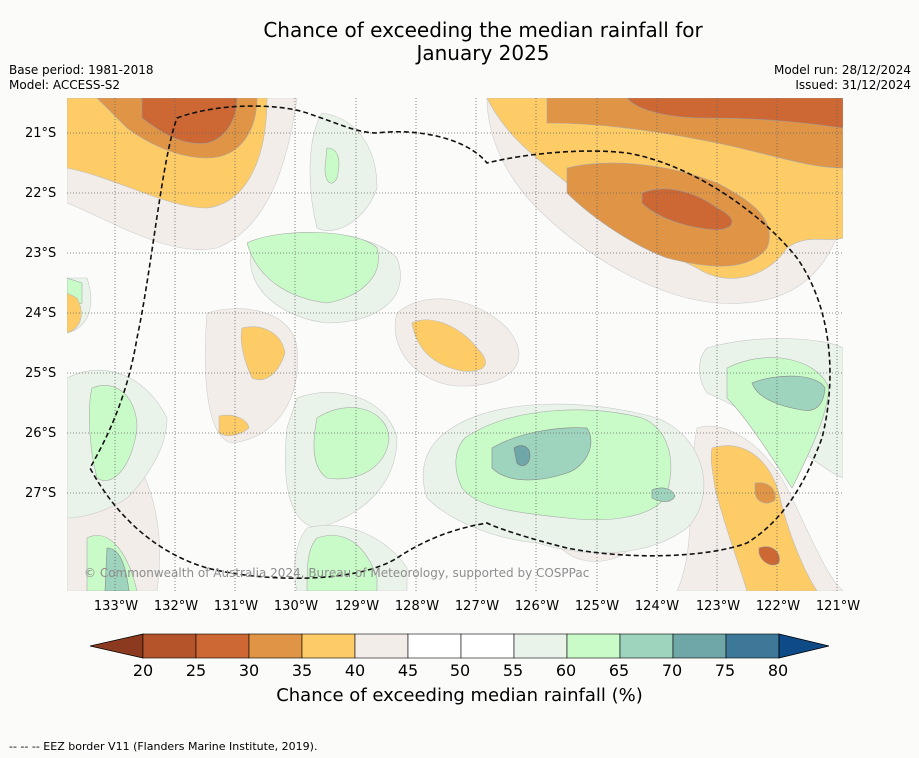 The height and width of the screenshot is (758, 919). What do you see at coordinates (355, 670) in the screenshot?
I see `colorbar-tick: 40` at bounding box center [355, 670].